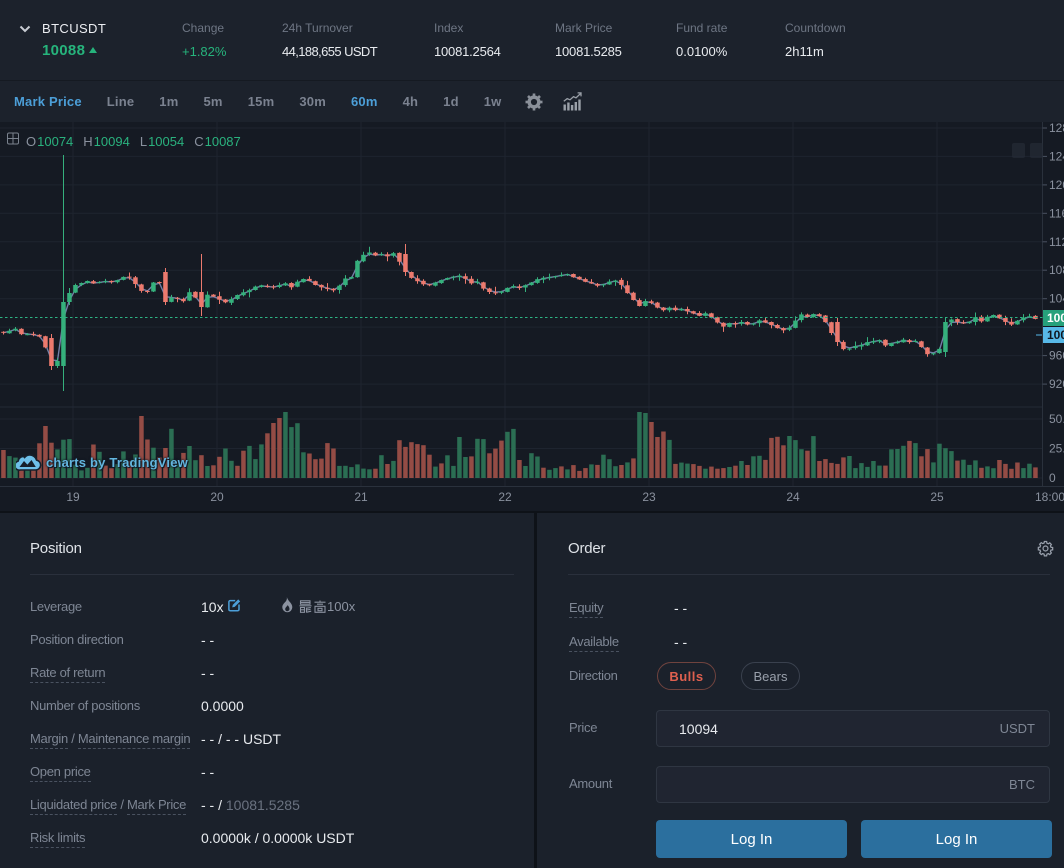  What do you see at coordinates (649, 497) in the screenshot?
I see `svg-text: 23` at bounding box center [649, 497].